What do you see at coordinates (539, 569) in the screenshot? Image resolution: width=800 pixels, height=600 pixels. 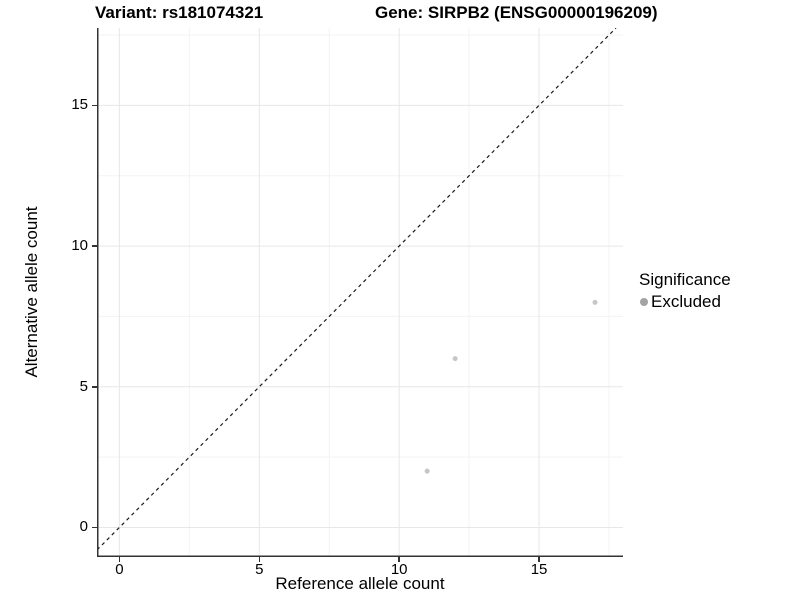 I see `x-tick-label: 15` at bounding box center [539, 569].